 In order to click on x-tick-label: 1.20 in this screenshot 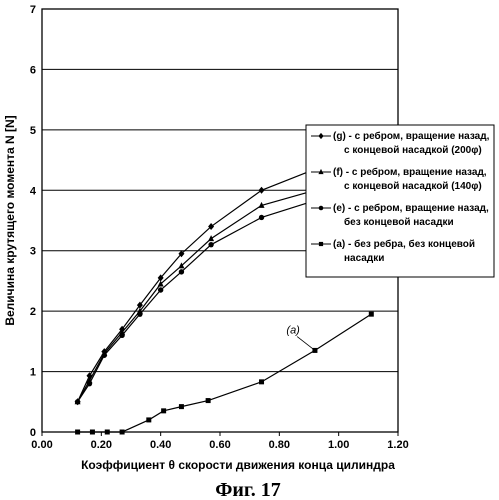, I will do `click(397, 445)`.